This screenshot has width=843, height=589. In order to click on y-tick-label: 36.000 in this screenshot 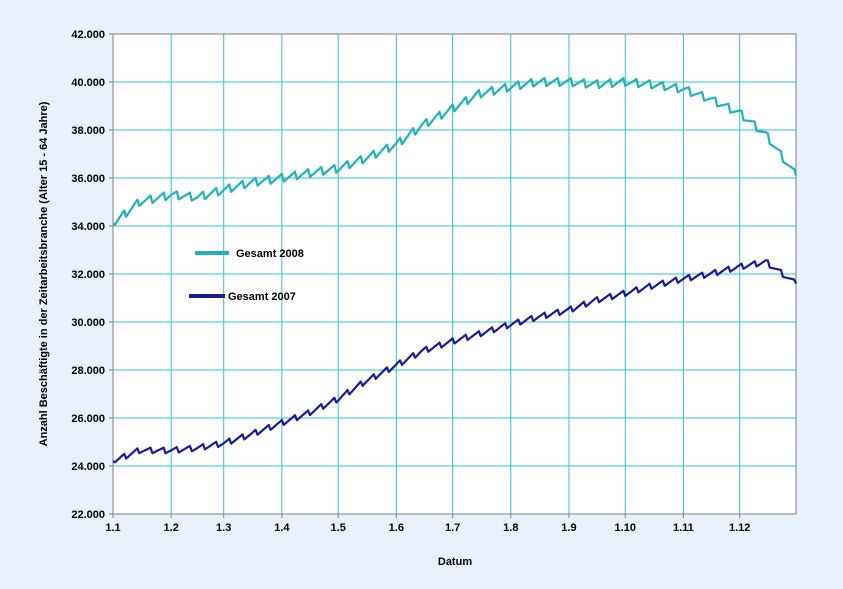, I will do `click(88, 179)`.